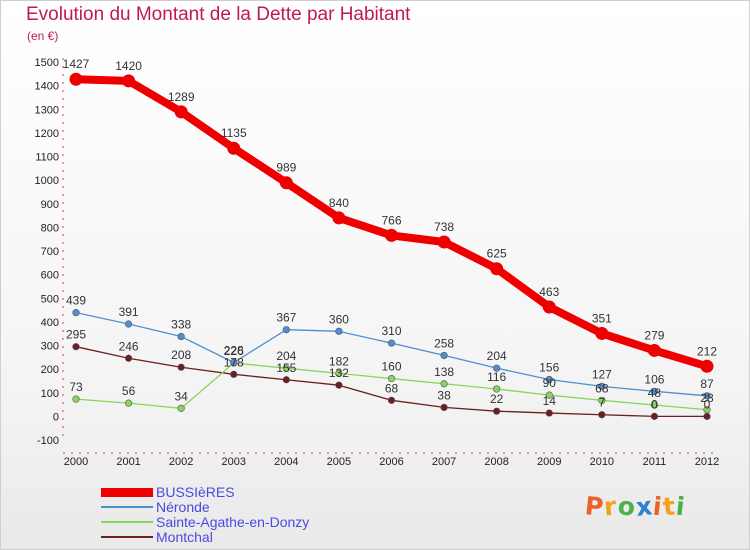  I want to click on data-label: 367, so click(286, 318).